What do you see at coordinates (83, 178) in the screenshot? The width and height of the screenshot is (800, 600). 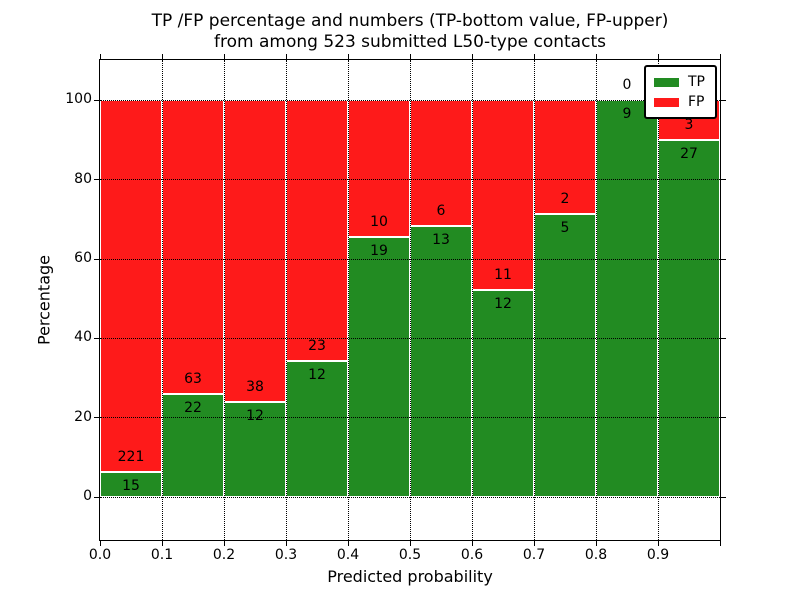 I see `y-tick-label: 80` at bounding box center [83, 178].